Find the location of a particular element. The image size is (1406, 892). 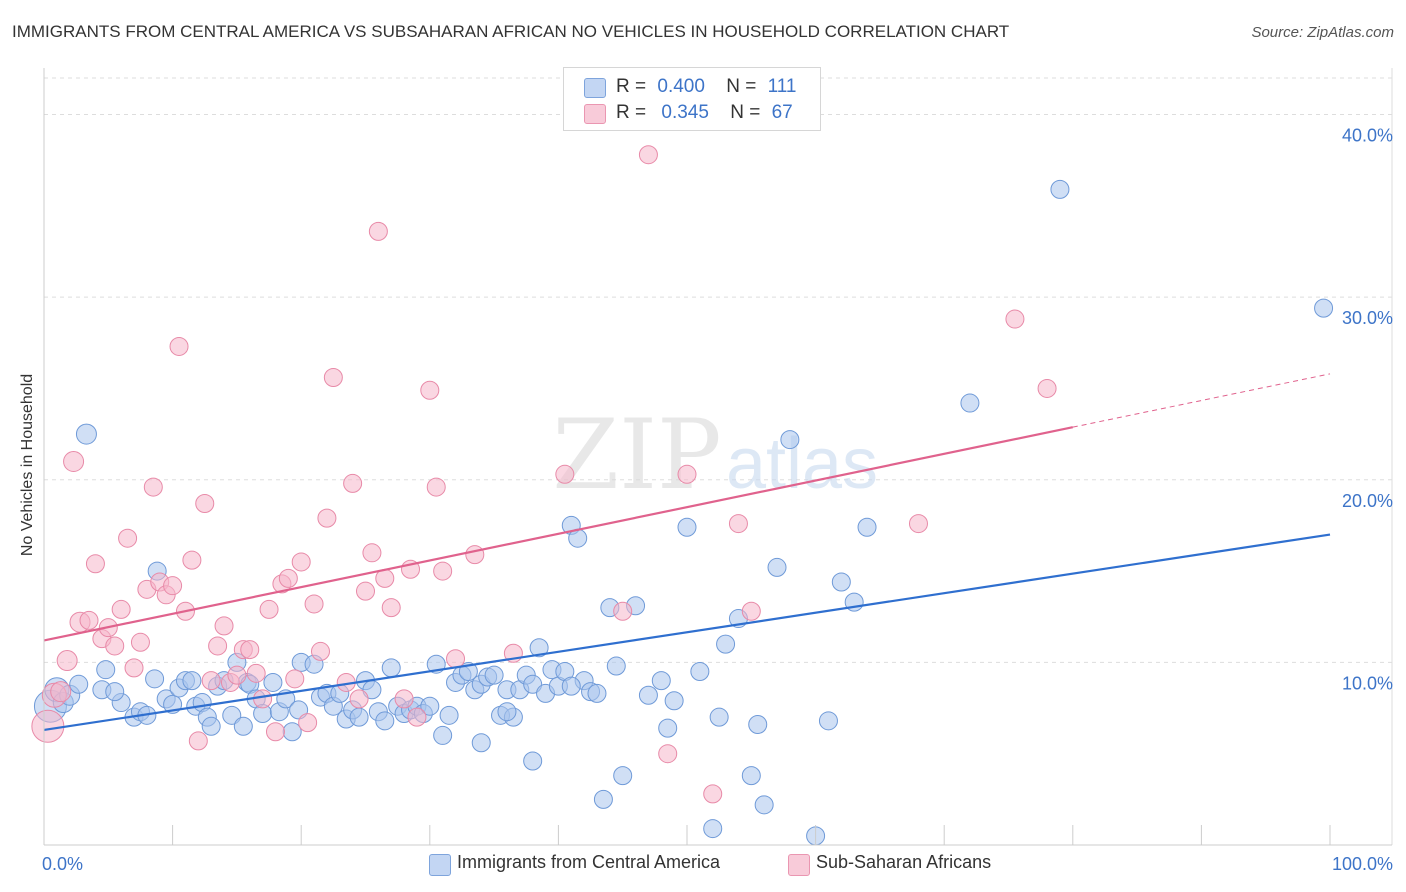

n-value: 67 is located at coordinates (782, 112).